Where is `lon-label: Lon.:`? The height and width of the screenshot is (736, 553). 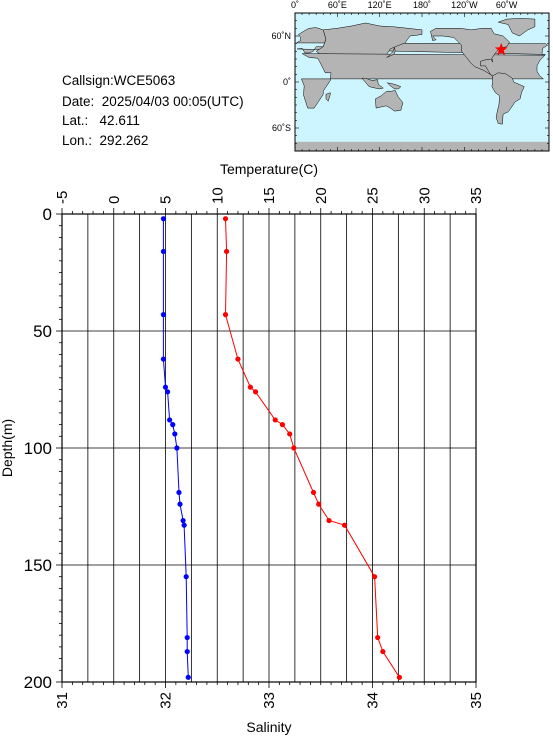
lon-label: Lon.: is located at coordinates (77, 140).